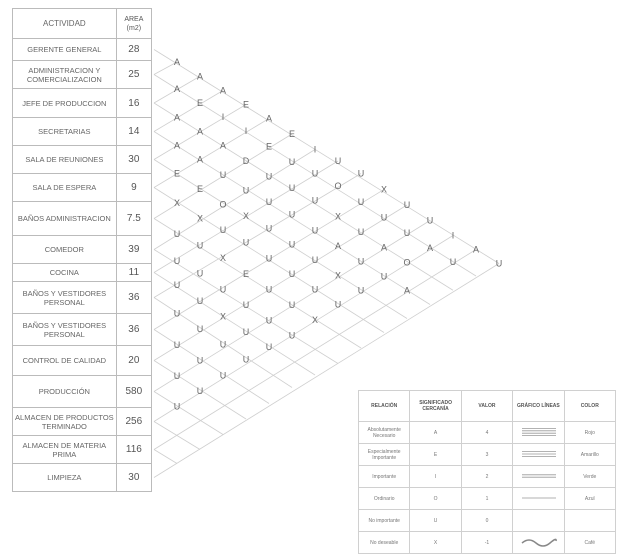 Image resolution: width=622 pixels, height=554 pixels. What do you see at coordinates (435, 498) in the screenshot?
I see `legend-code: O` at bounding box center [435, 498].